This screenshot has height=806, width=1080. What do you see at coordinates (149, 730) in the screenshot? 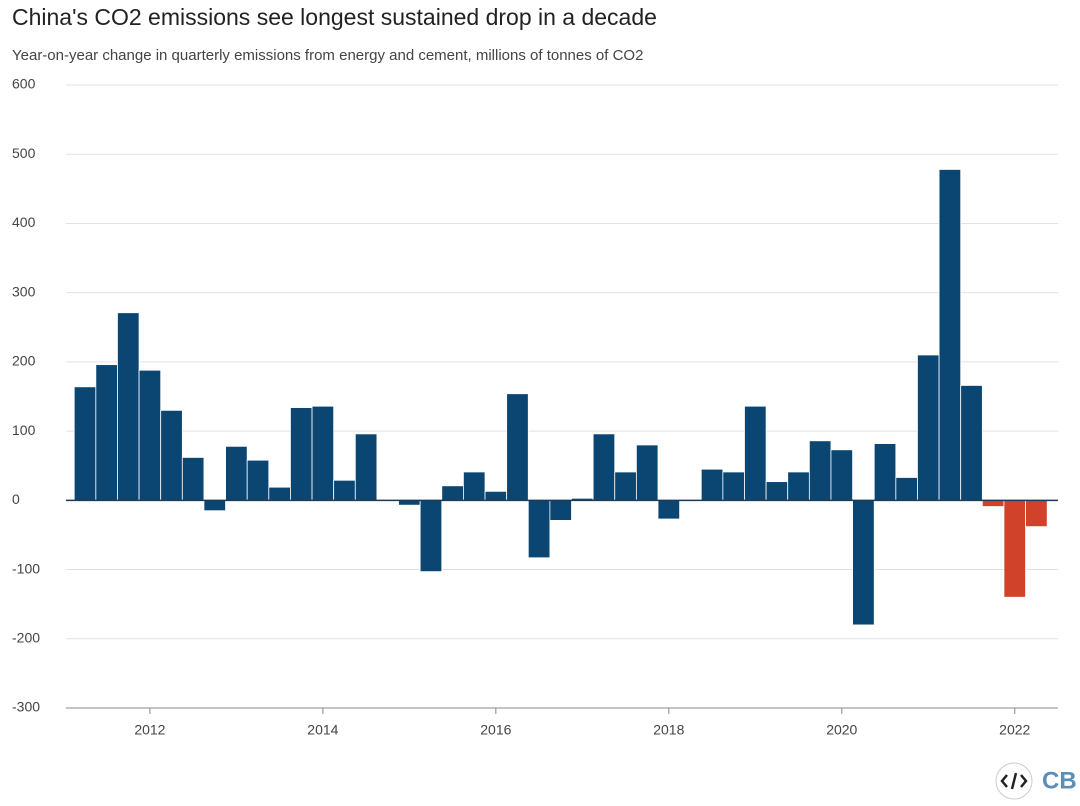
I see `x-tick-label: 2012` at bounding box center [149, 730].